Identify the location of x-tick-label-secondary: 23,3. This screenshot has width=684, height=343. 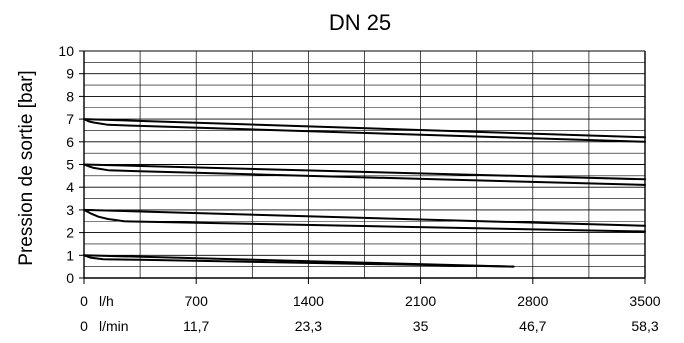
(308, 326).